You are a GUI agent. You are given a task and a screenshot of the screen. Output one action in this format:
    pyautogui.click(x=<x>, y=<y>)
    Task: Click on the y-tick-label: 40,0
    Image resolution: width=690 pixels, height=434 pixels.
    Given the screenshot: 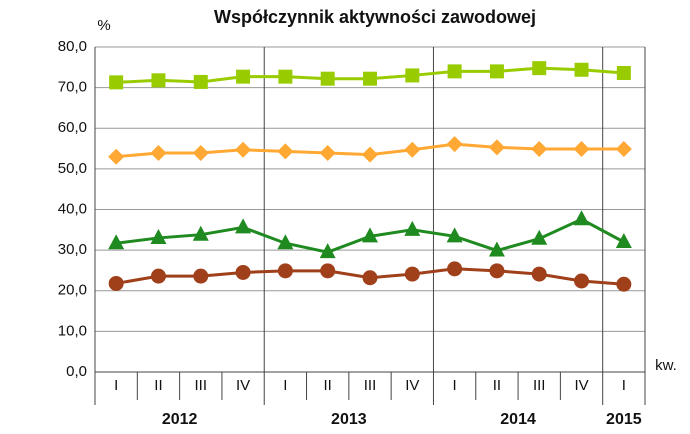 What is the action you would take?
    pyautogui.click(x=72, y=208)
    